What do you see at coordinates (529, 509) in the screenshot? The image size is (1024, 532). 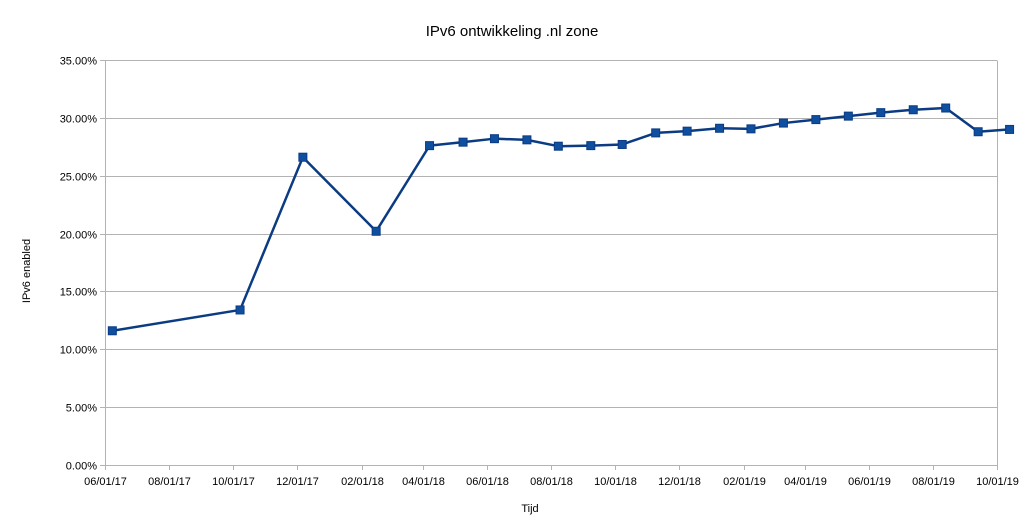 I see `x-axis-label: Tijd` at bounding box center [529, 509].